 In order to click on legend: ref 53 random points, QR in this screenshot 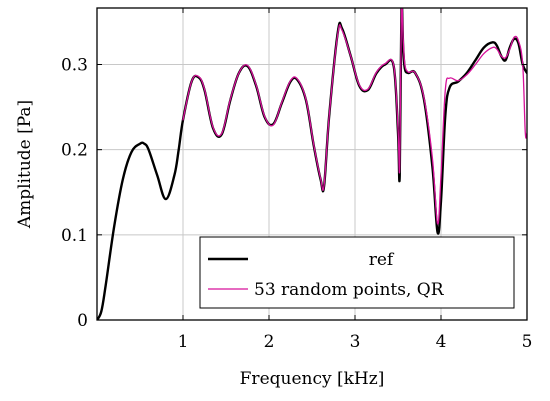, I will do `click(357, 272)`.